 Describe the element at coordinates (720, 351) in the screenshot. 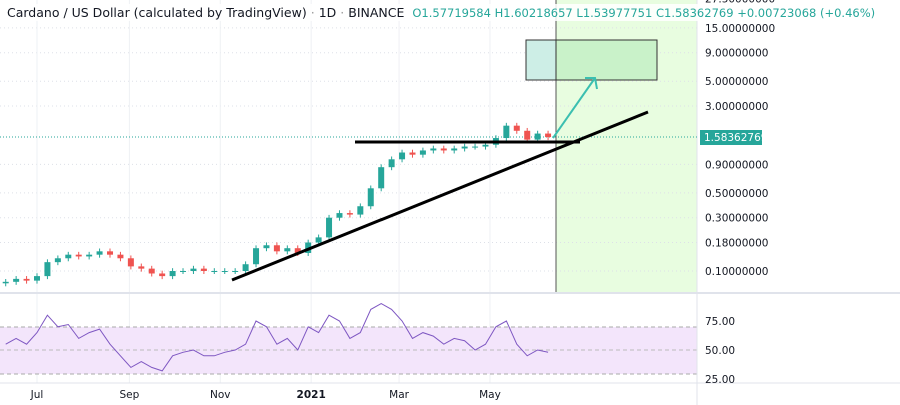

I see `rsi-tick-label: 50.00` at that location.